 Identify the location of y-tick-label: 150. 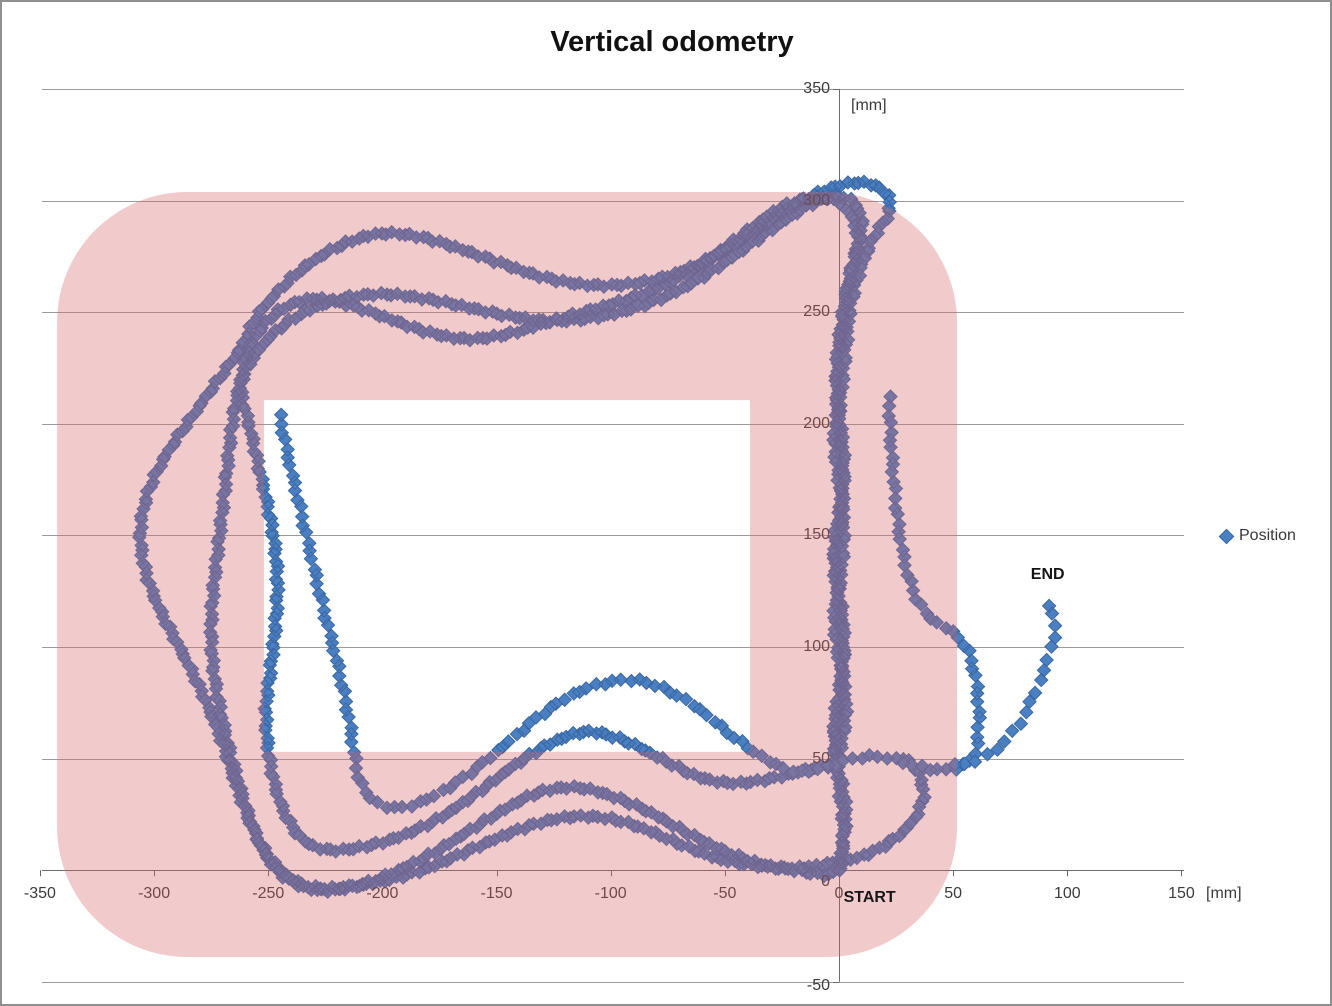
(816, 535).